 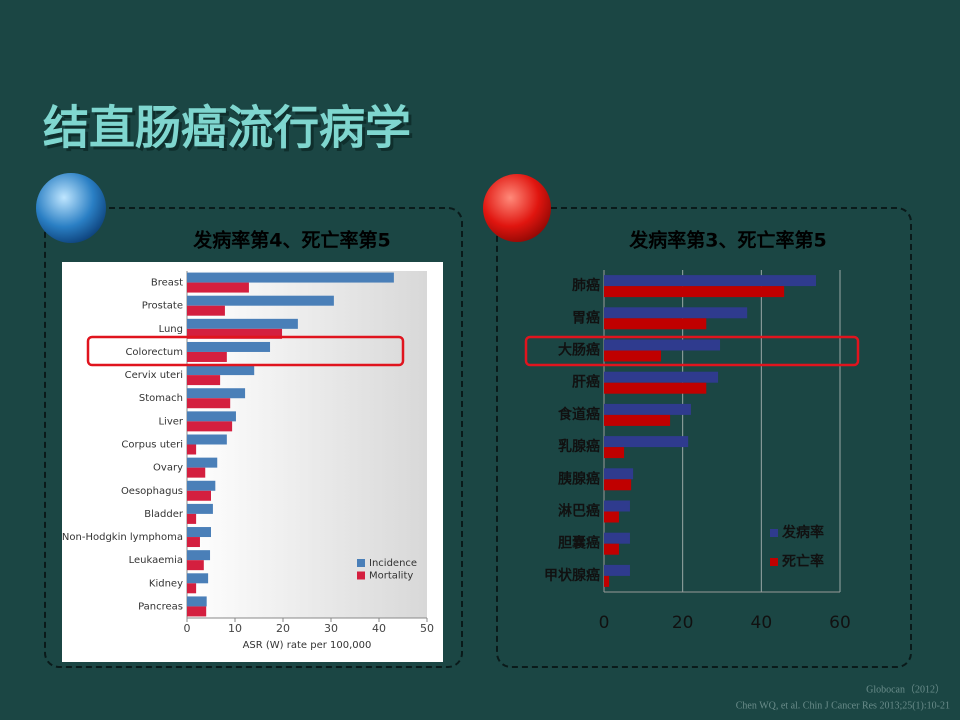 What do you see at coordinates (170, 421) in the screenshot?
I see `y-tick-label: Liver` at bounding box center [170, 421].